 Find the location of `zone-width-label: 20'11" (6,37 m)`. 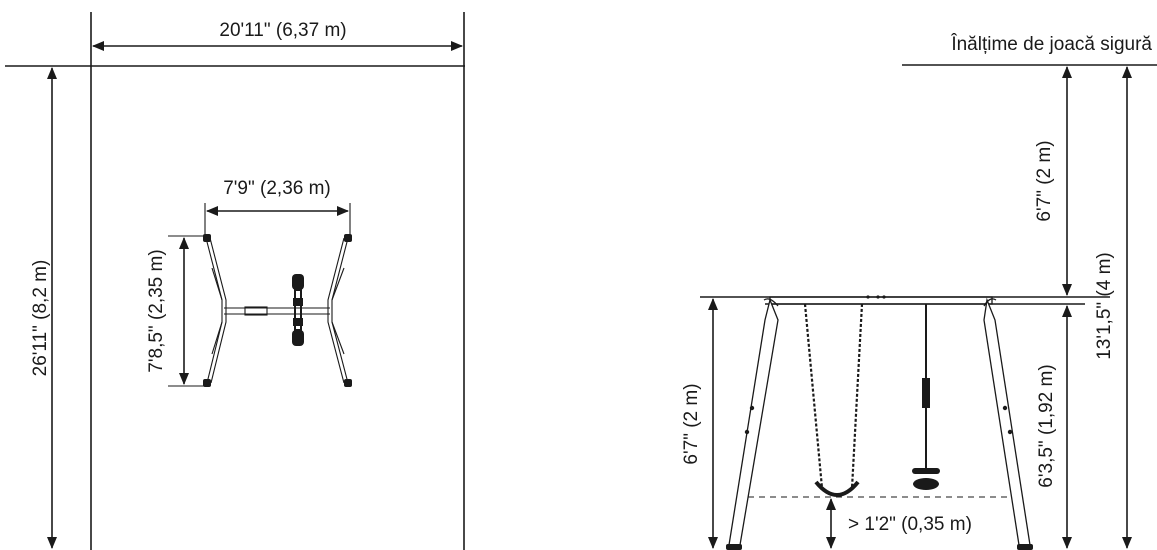

zone-width-label: 20'11" (6,37 m) is located at coordinates (282, 30).